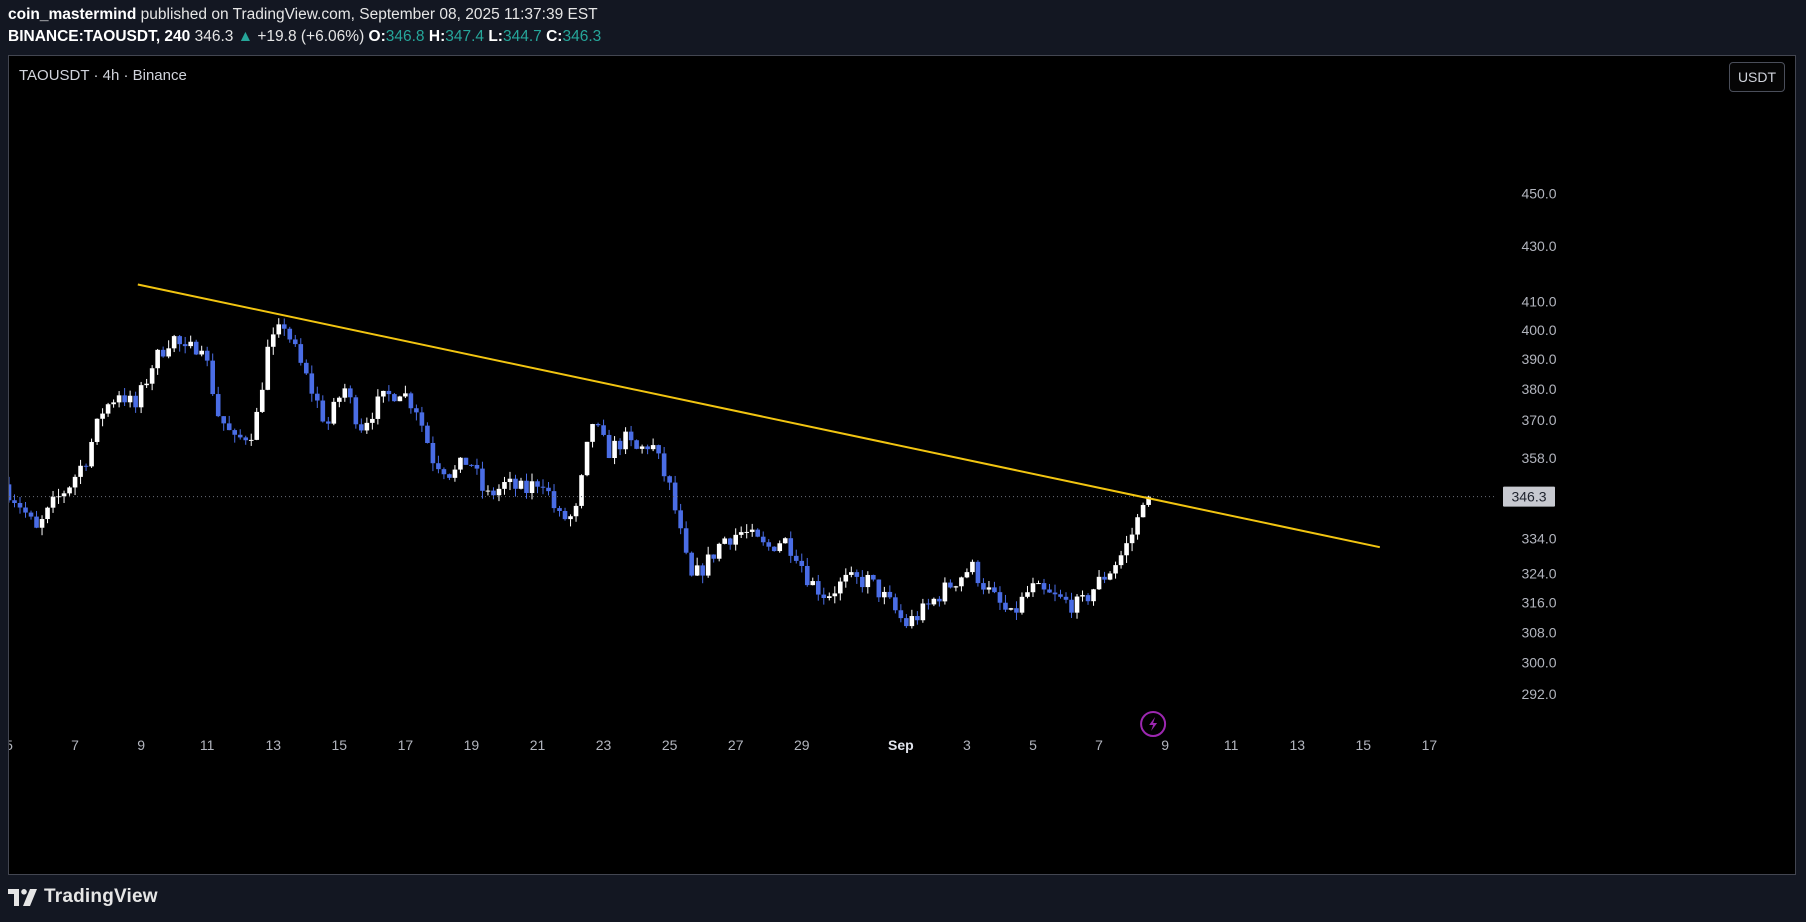  What do you see at coordinates (1538, 458) in the screenshot?
I see `price-axis-label: 358.0` at bounding box center [1538, 458].